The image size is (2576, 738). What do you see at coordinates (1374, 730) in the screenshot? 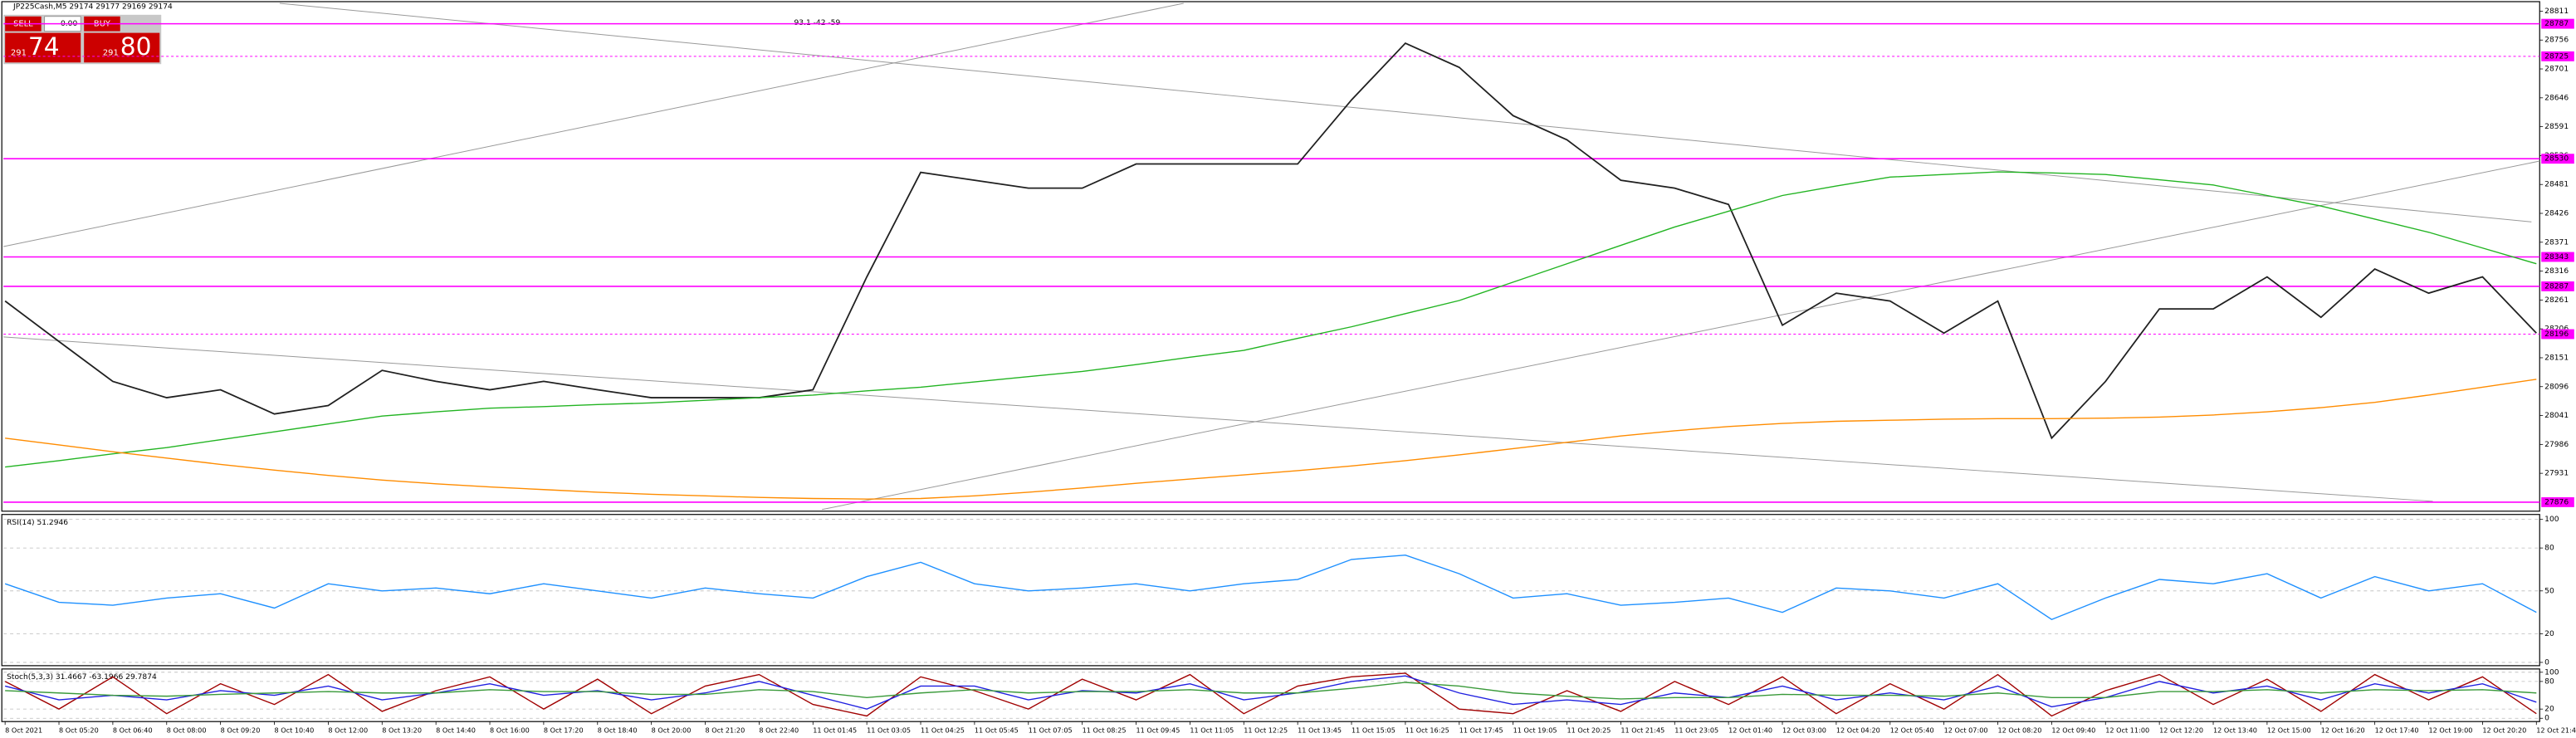
I see `x-tick-label: 11 Oct 15:05` at bounding box center [1374, 730].